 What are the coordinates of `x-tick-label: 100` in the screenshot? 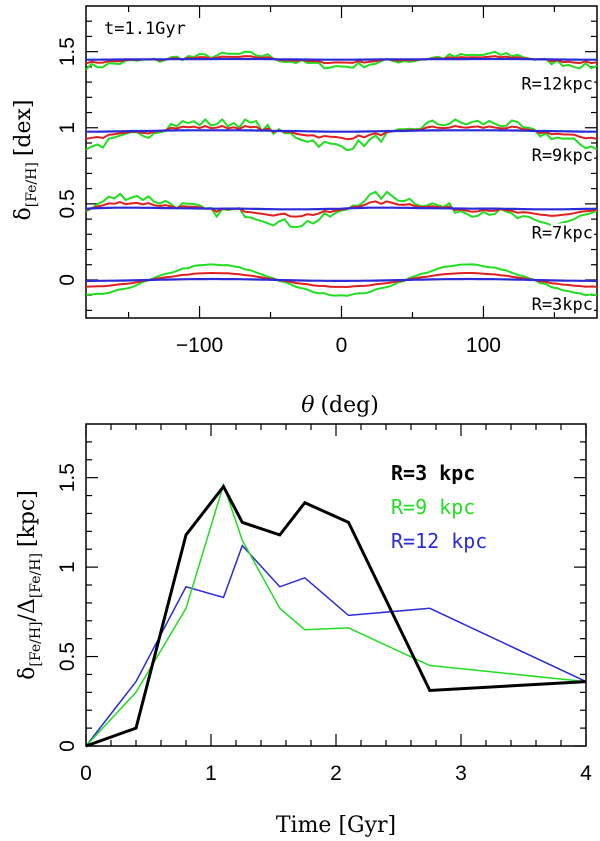 It's located at (483, 345).